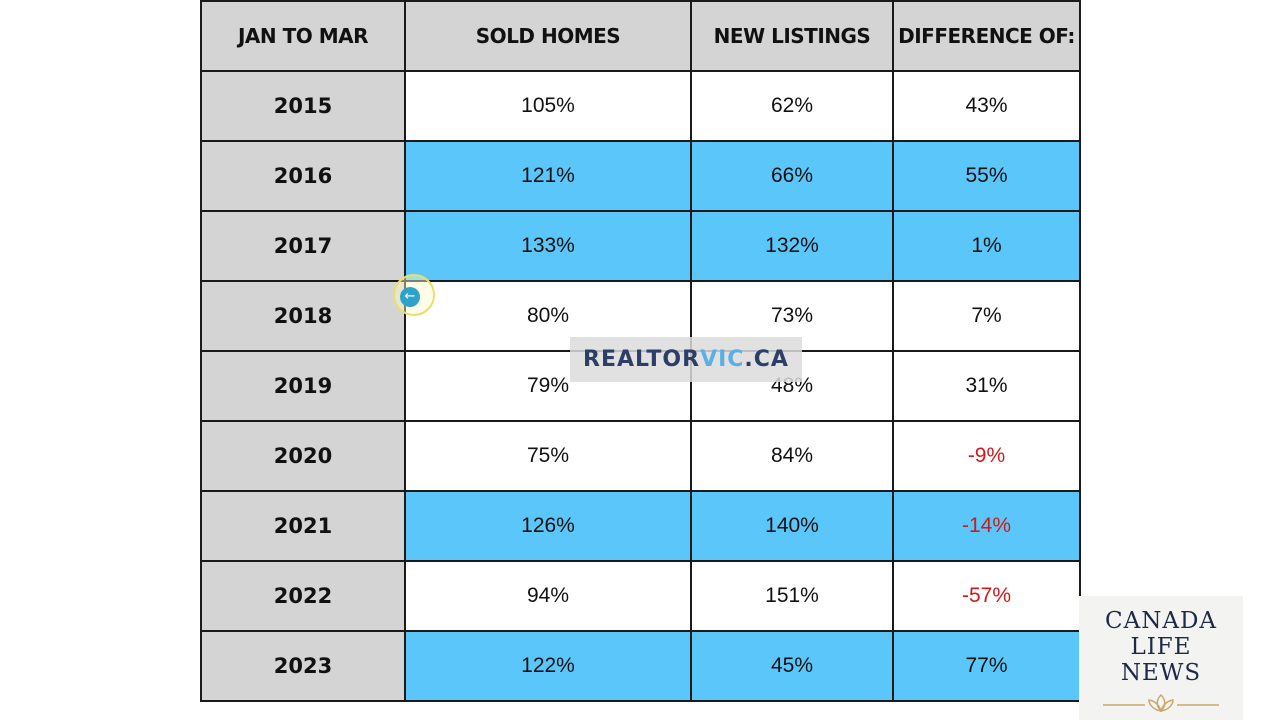 This screenshot has width=1280, height=720. Describe the element at coordinates (722, 359) in the screenshot. I see `watermark-part-vic: VIC` at that location.